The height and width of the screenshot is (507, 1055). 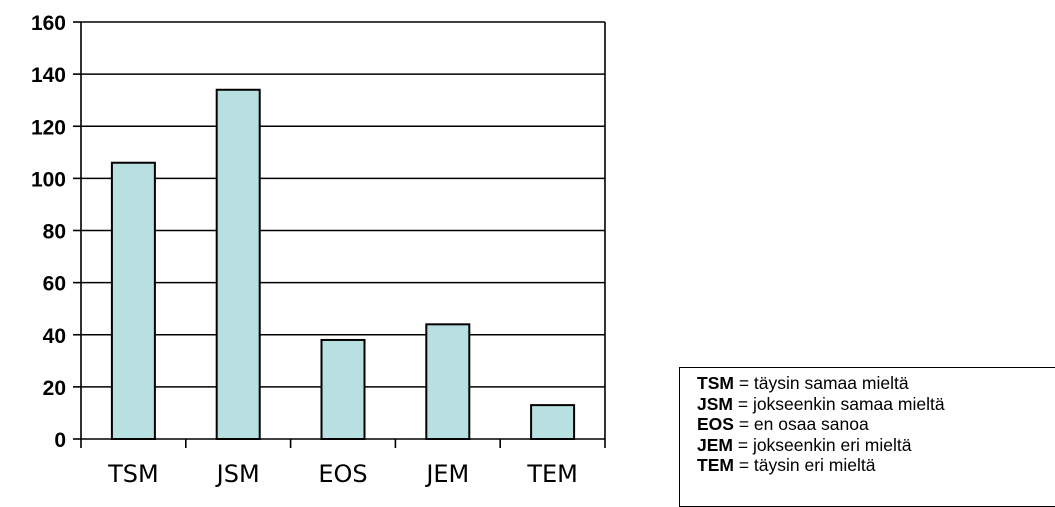 I want to click on bar-eos, so click(x=343, y=389).